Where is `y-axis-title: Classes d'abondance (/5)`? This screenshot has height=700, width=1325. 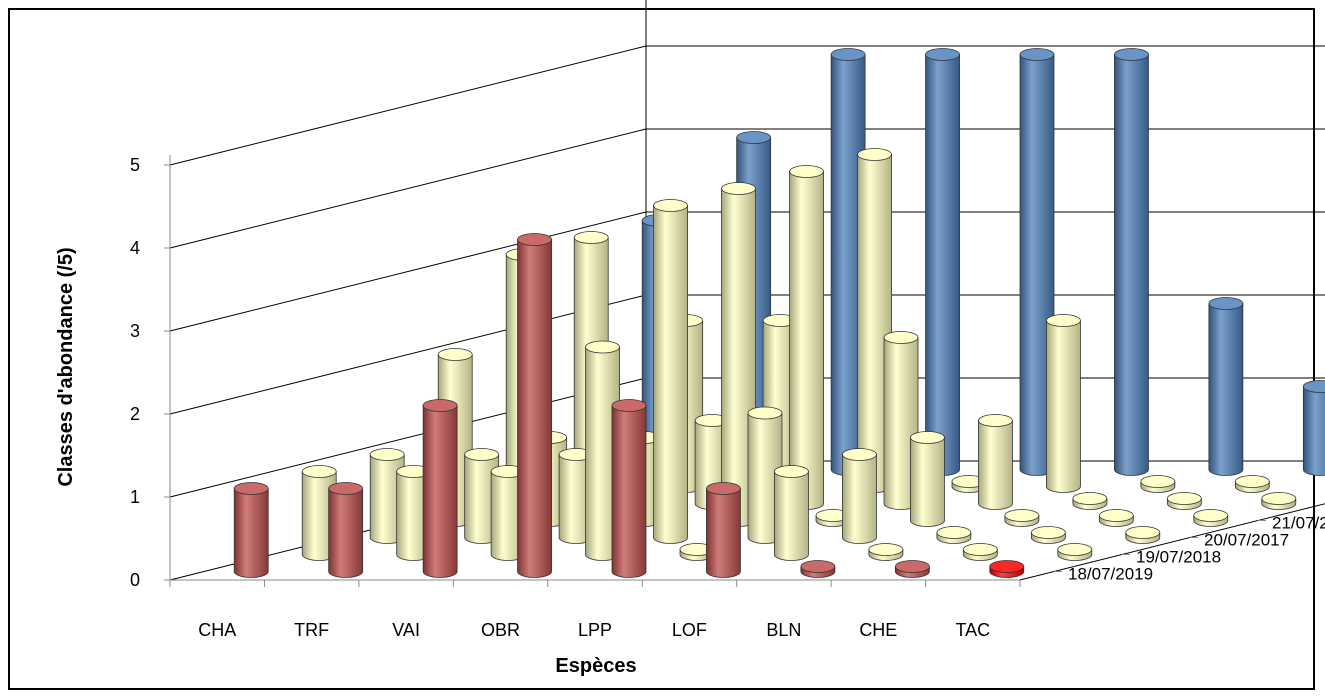 y-axis-title: Classes d'abondance (/5) is located at coordinates (66, 366).